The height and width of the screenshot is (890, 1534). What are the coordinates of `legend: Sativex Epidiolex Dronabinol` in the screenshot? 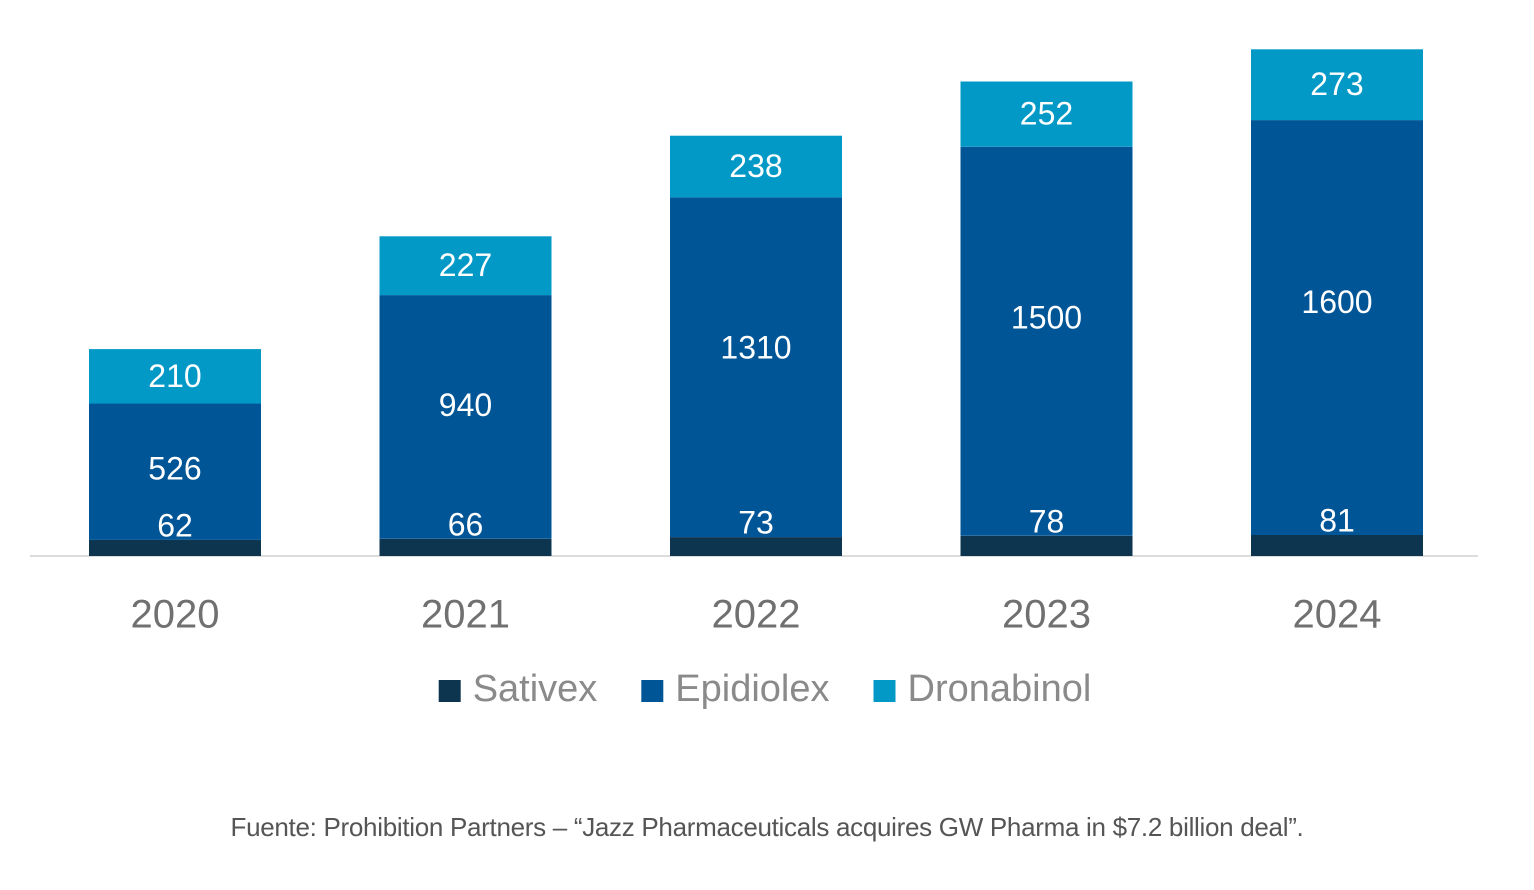 It's located at (765, 689).